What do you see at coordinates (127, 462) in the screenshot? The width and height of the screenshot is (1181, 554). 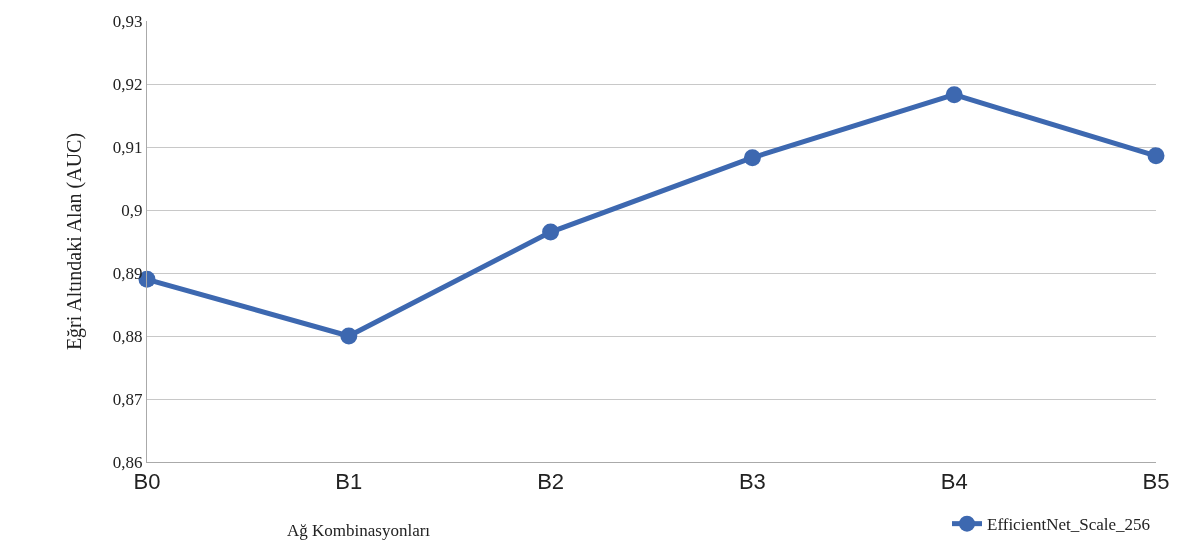 I see `y-tick-label: 0,86` at bounding box center [127, 462].